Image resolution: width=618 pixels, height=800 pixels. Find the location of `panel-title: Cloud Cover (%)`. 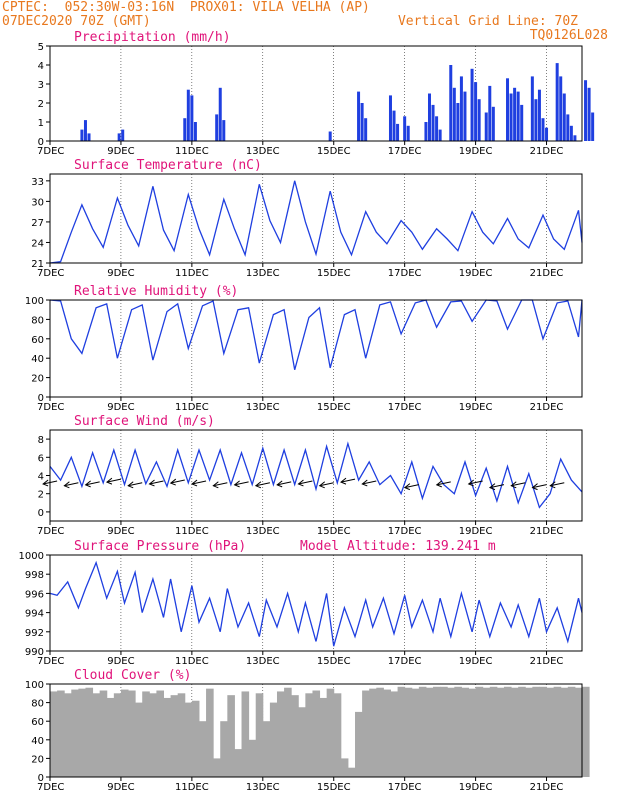

panel-title: Cloud Cover (%) is located at coordinates (132, 675).